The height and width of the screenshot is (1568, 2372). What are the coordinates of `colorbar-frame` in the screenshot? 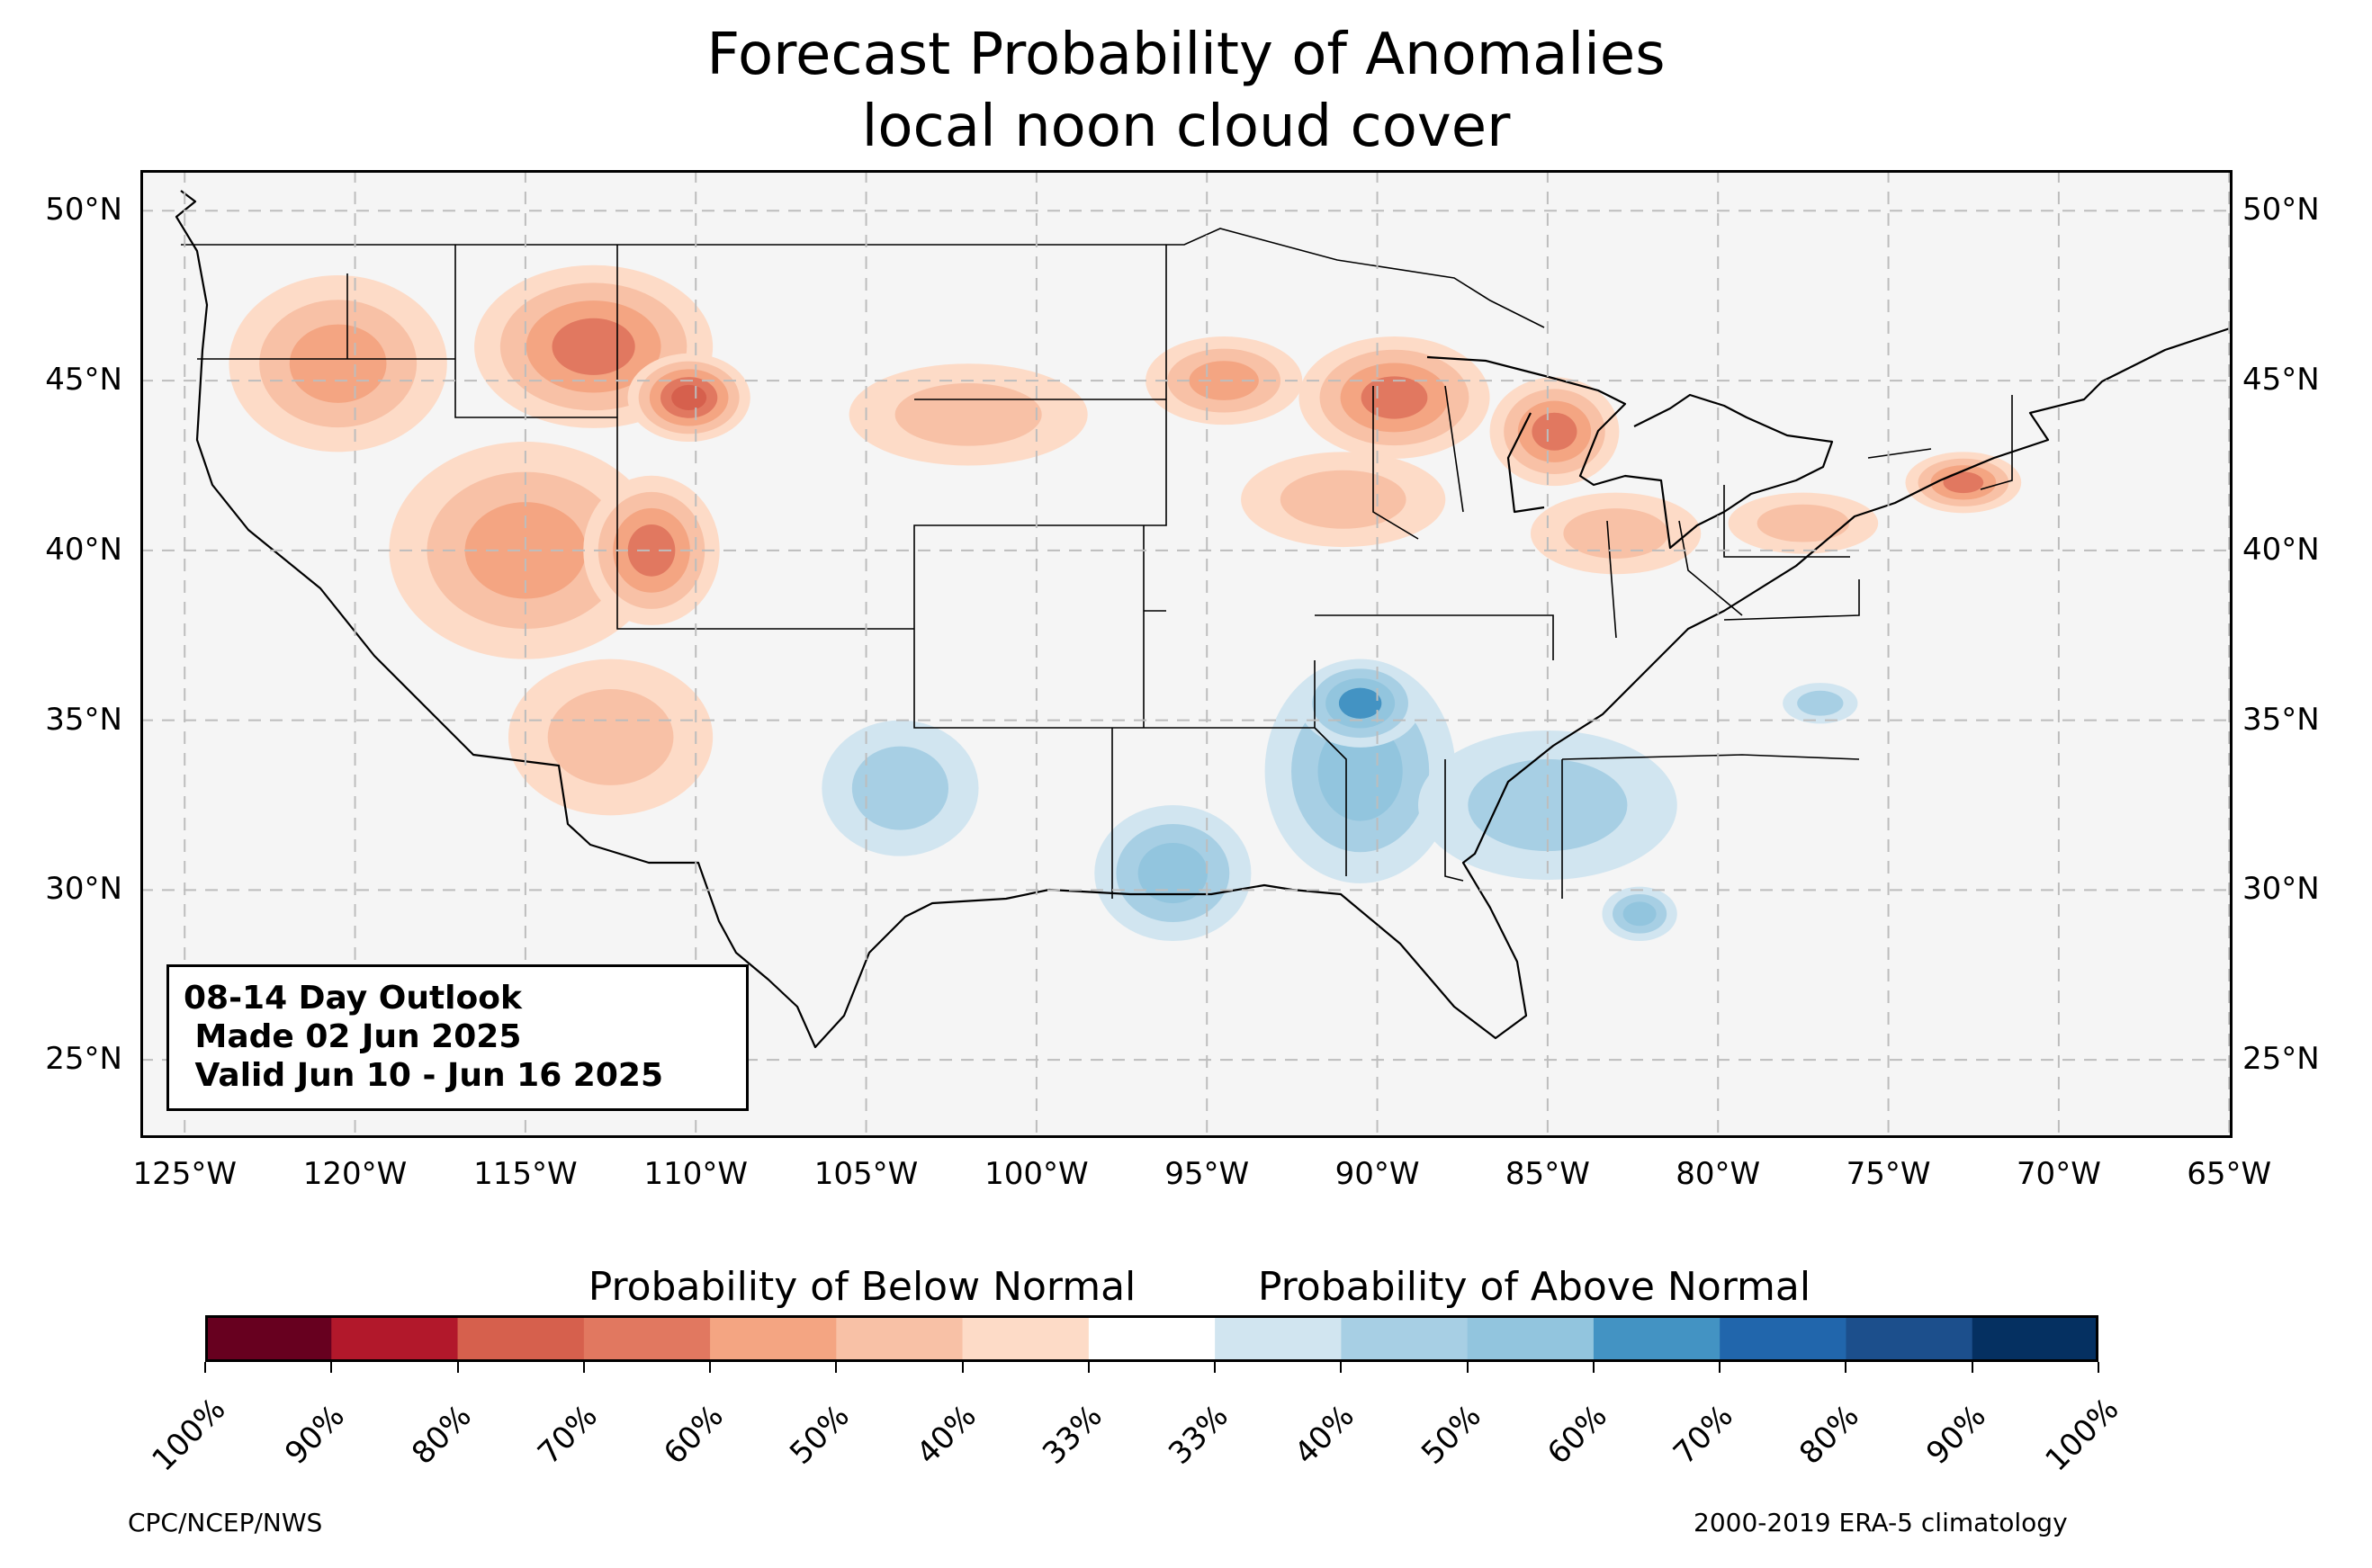 It's located at (1151, 1338).